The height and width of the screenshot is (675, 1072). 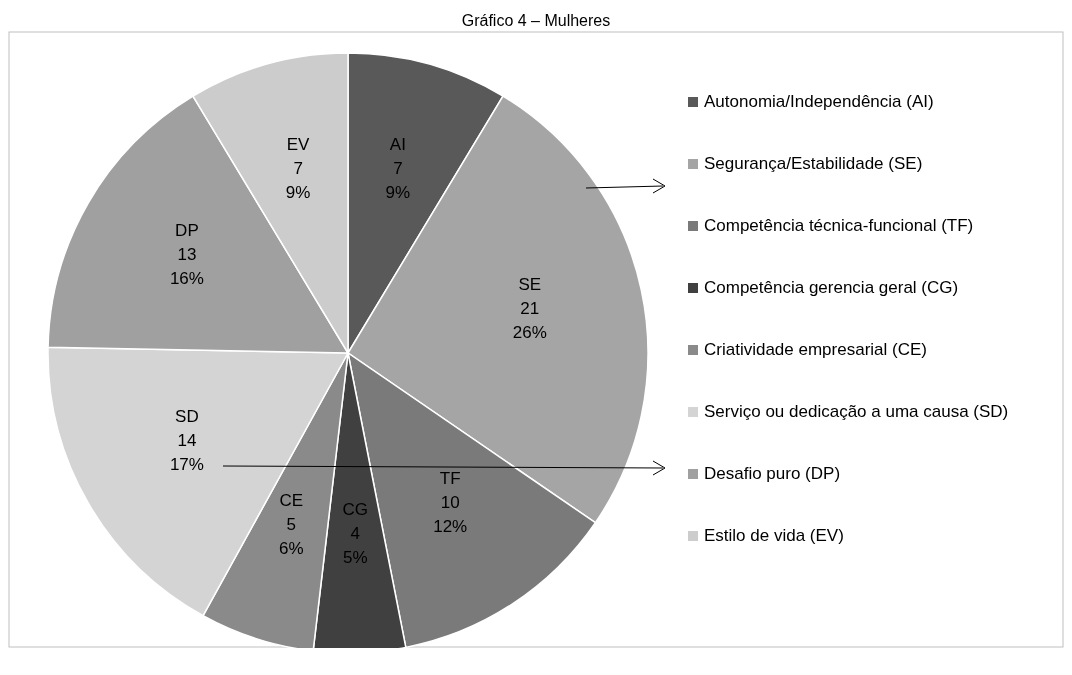 I want to click on legend-label: Autonomia/Independência (AI), so click(x=819, y=101).